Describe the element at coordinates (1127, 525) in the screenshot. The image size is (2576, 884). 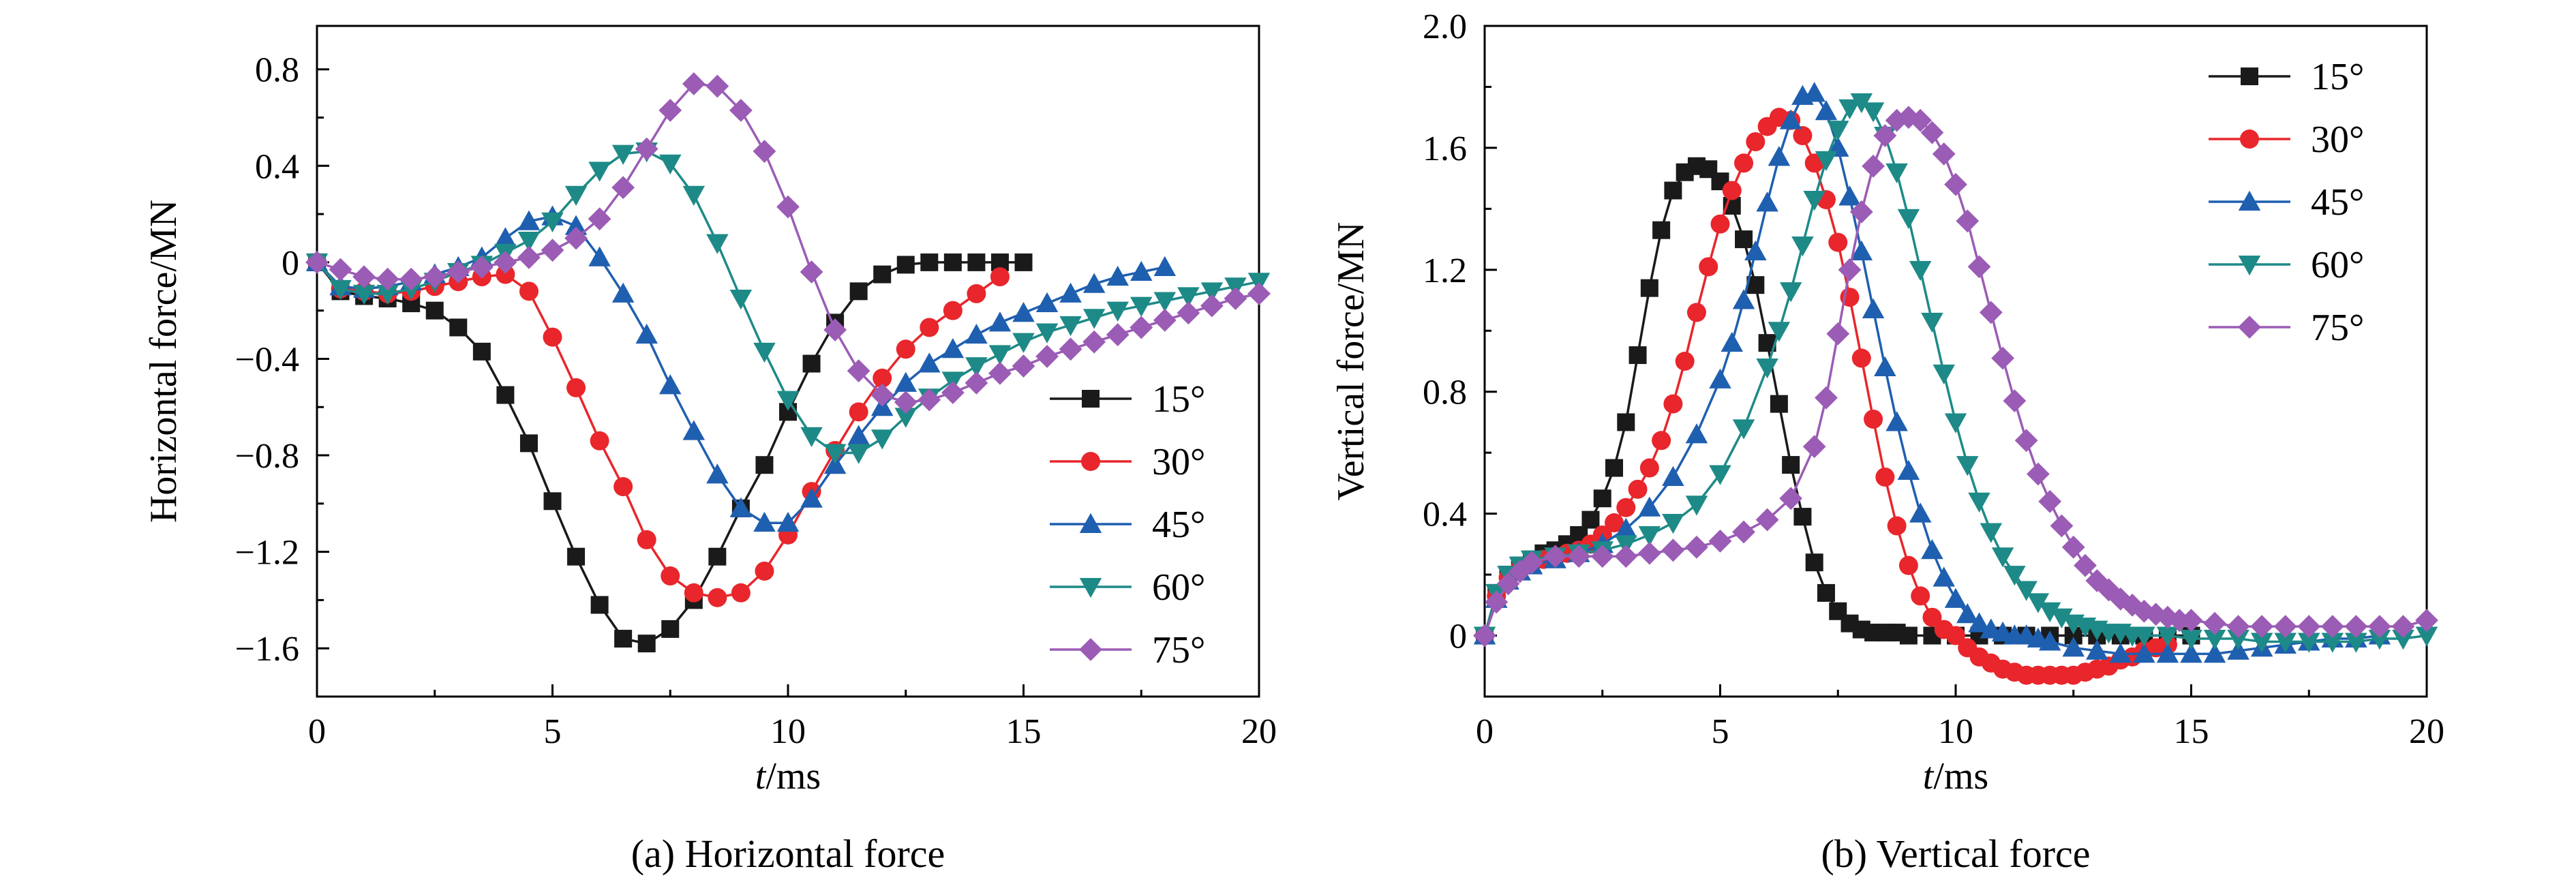
I see `legend-entry-45-deg: 45°` at that location.